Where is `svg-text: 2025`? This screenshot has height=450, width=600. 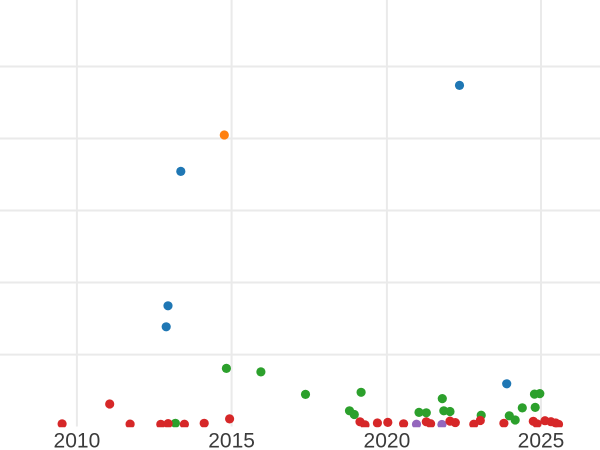 svg-text: 2025 is located at coordinates (541, 440).